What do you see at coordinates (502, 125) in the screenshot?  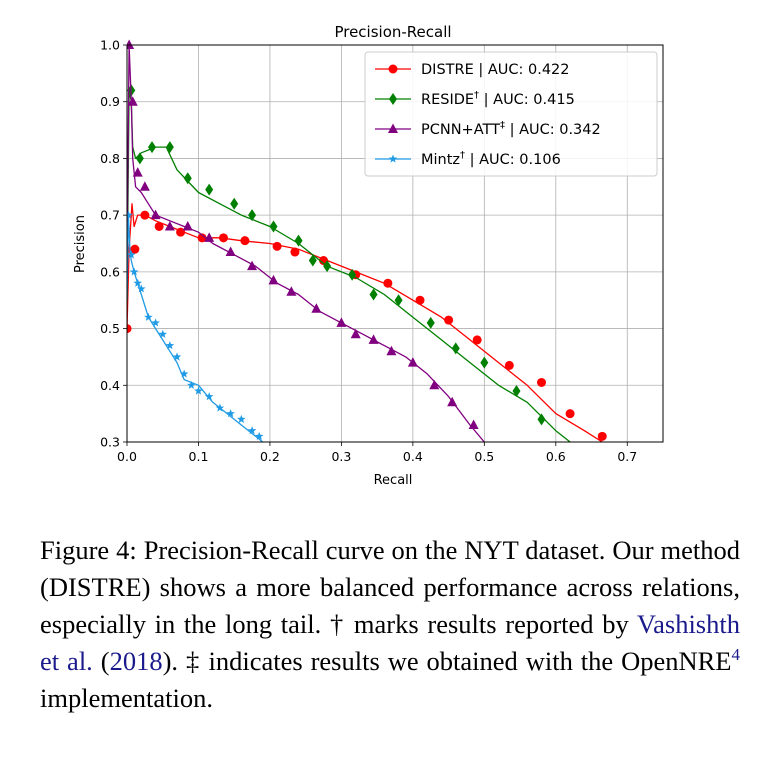 I see `legend-entry-sup: ‡` at bounding box center [502, 125].